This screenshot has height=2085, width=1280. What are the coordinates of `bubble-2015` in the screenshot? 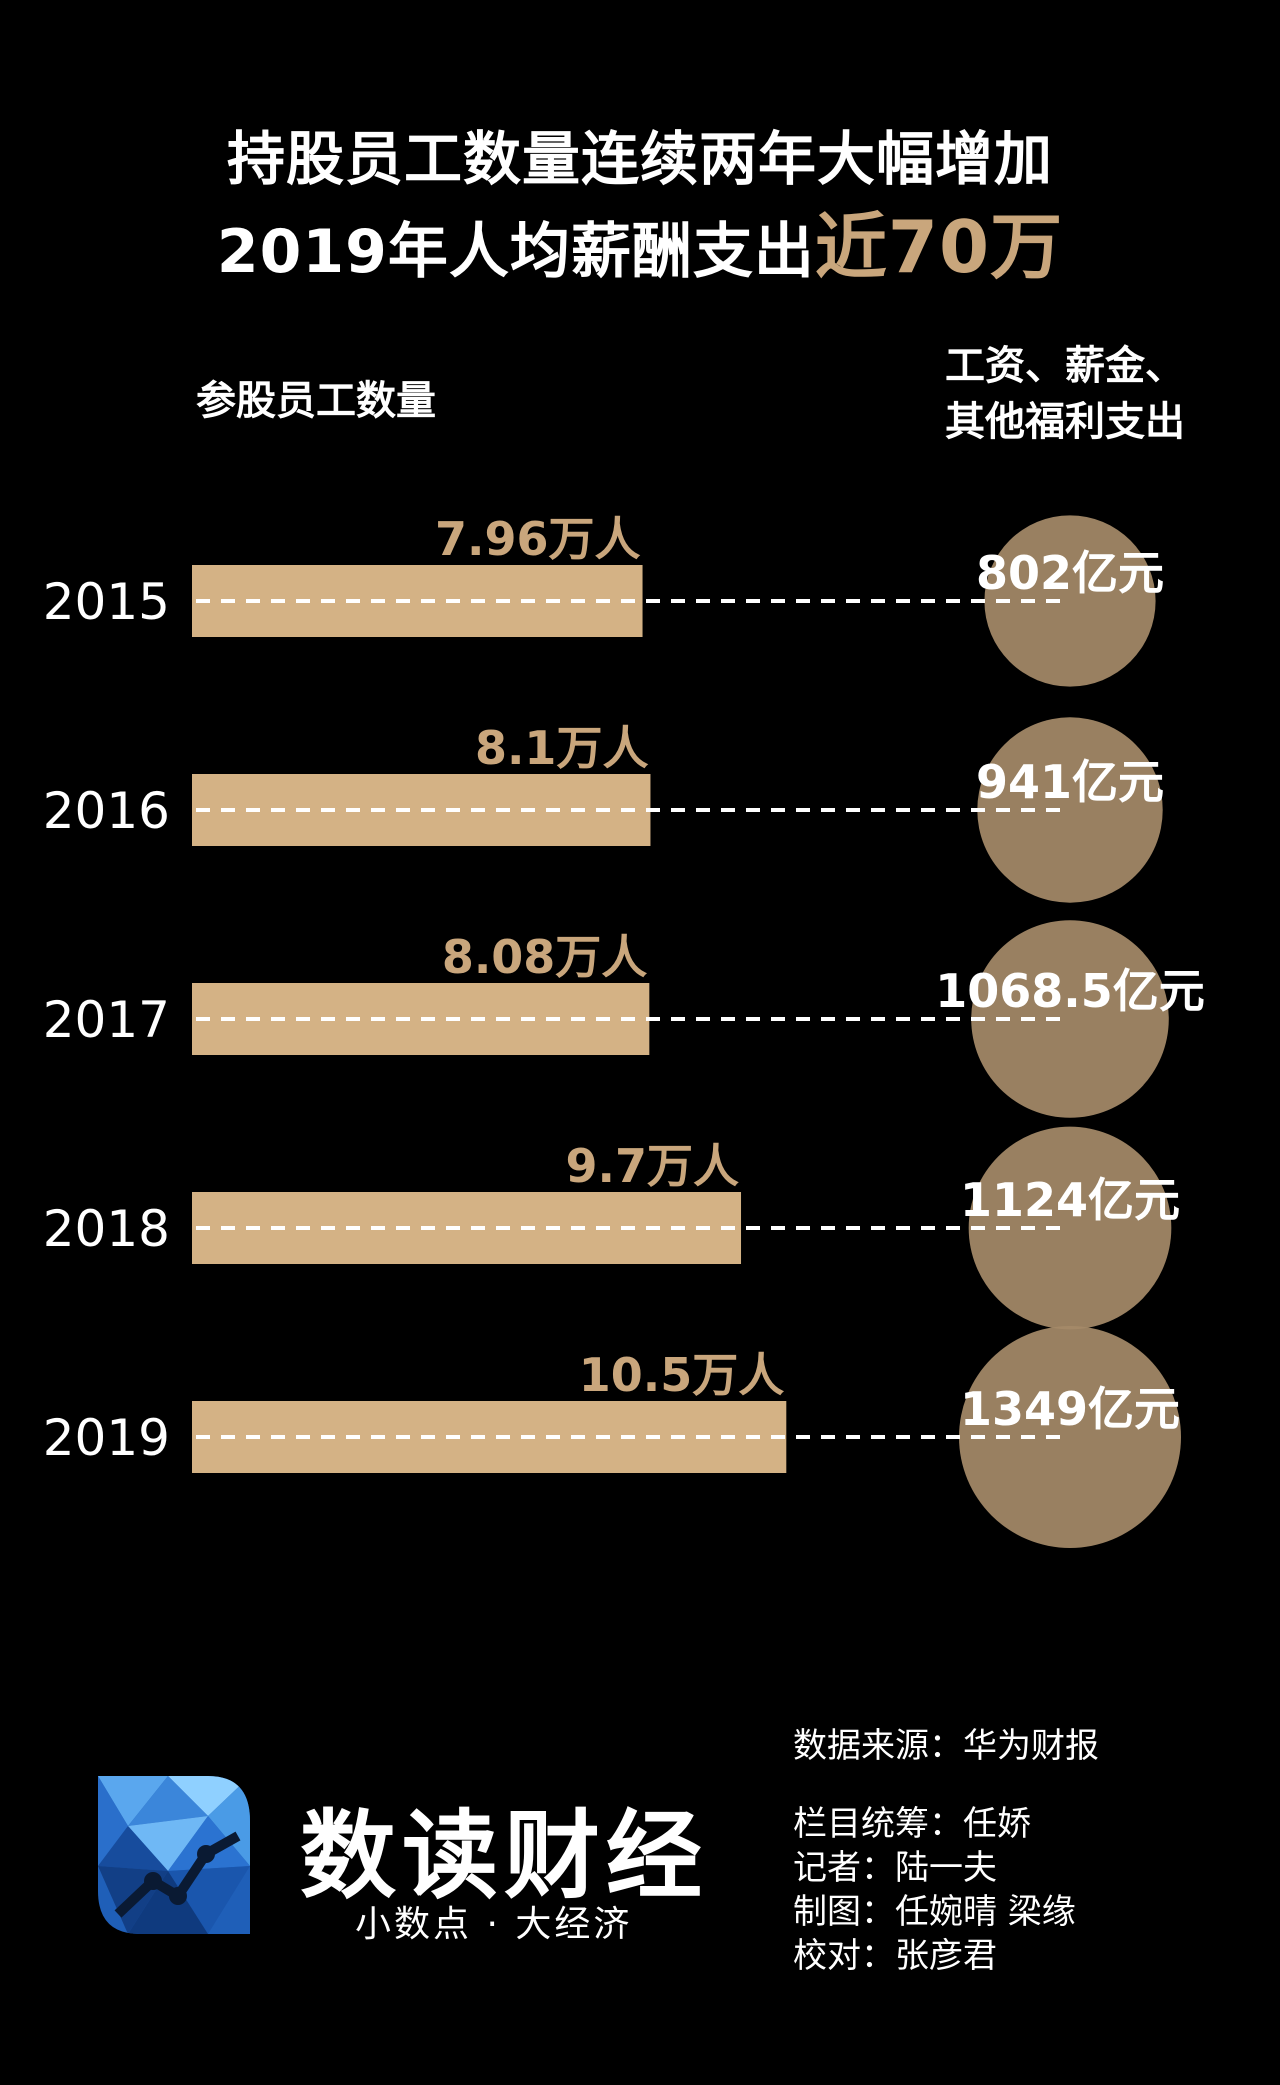 It's located at (1070, 601).